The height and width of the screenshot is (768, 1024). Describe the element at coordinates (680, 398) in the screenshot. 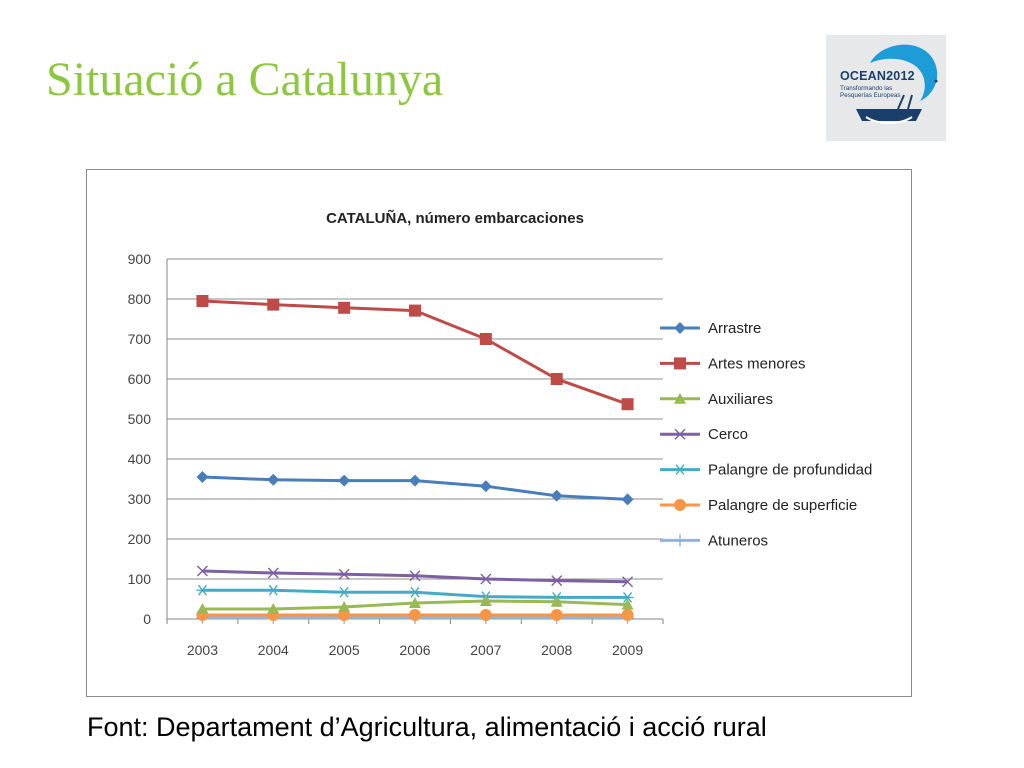

I see `legend-marker-auxiliares` at that location.